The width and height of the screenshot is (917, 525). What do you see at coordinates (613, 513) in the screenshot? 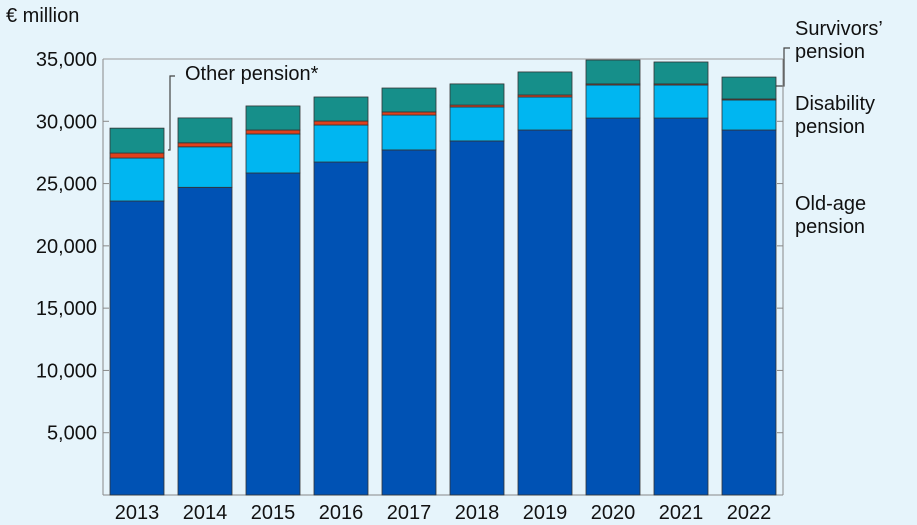
I see `x-tick-label: 2020` at bounding box center [613, 513].